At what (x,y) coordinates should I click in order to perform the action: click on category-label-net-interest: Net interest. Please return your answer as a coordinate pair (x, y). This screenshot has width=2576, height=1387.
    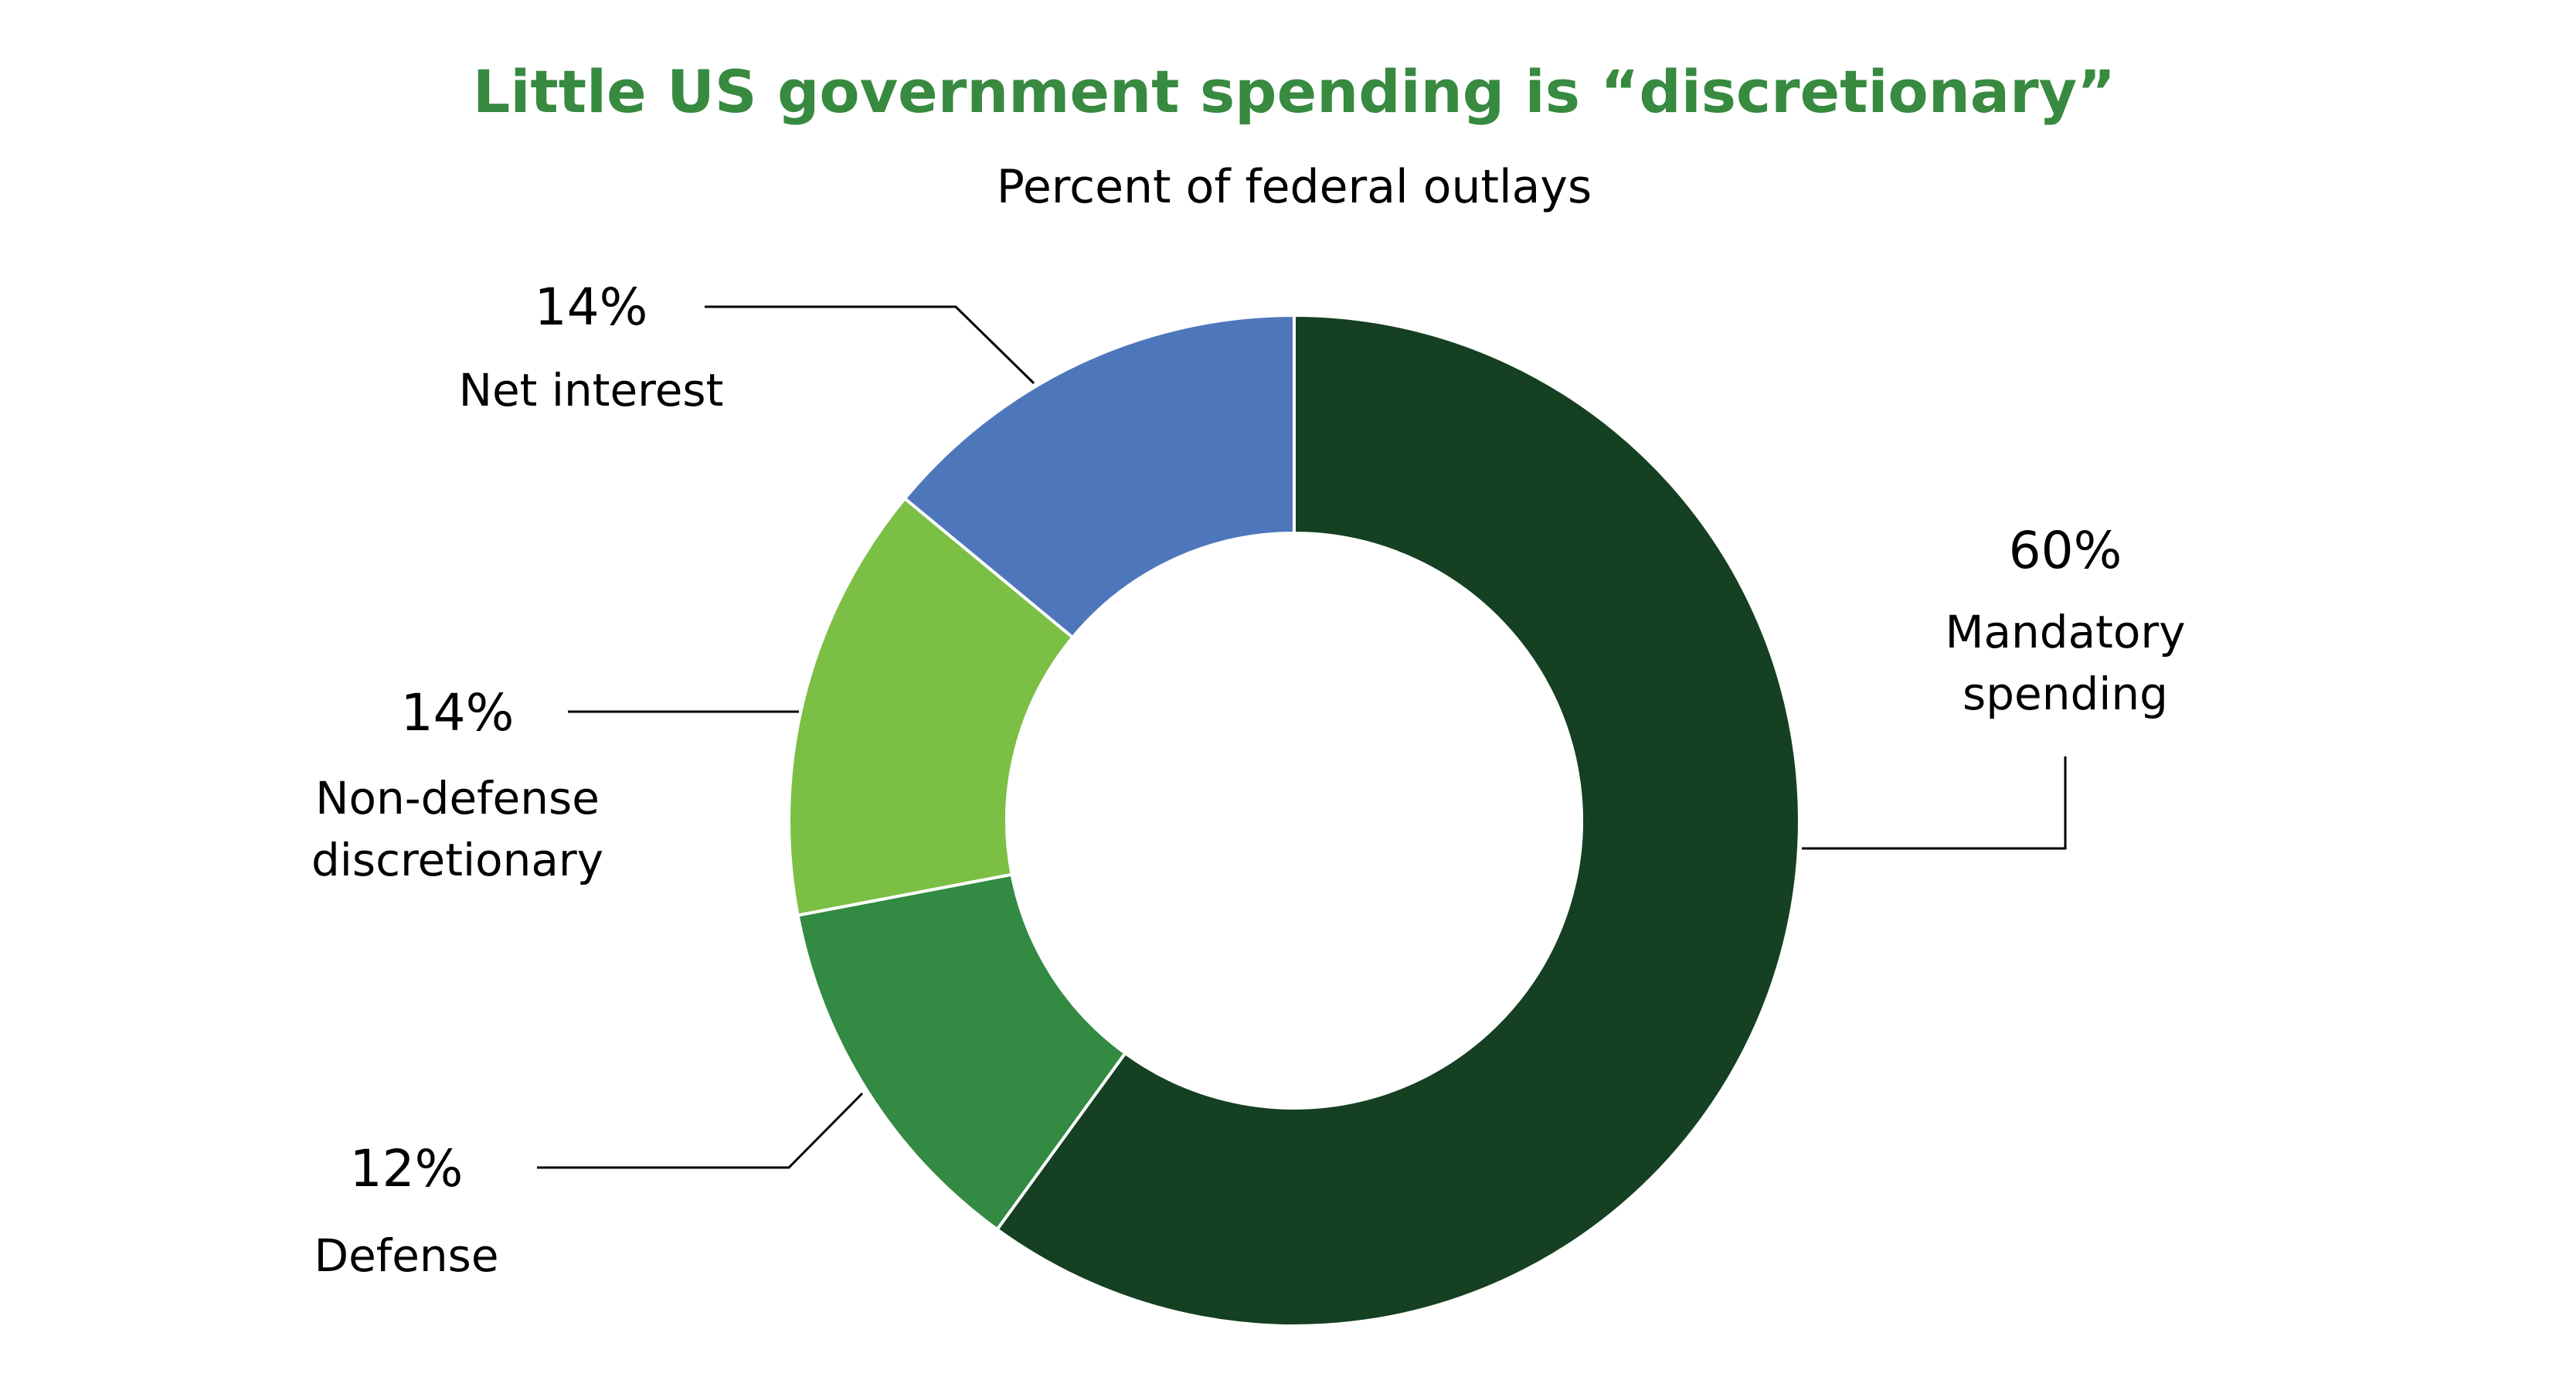
    Looking at the image, I should click on (591, 390).